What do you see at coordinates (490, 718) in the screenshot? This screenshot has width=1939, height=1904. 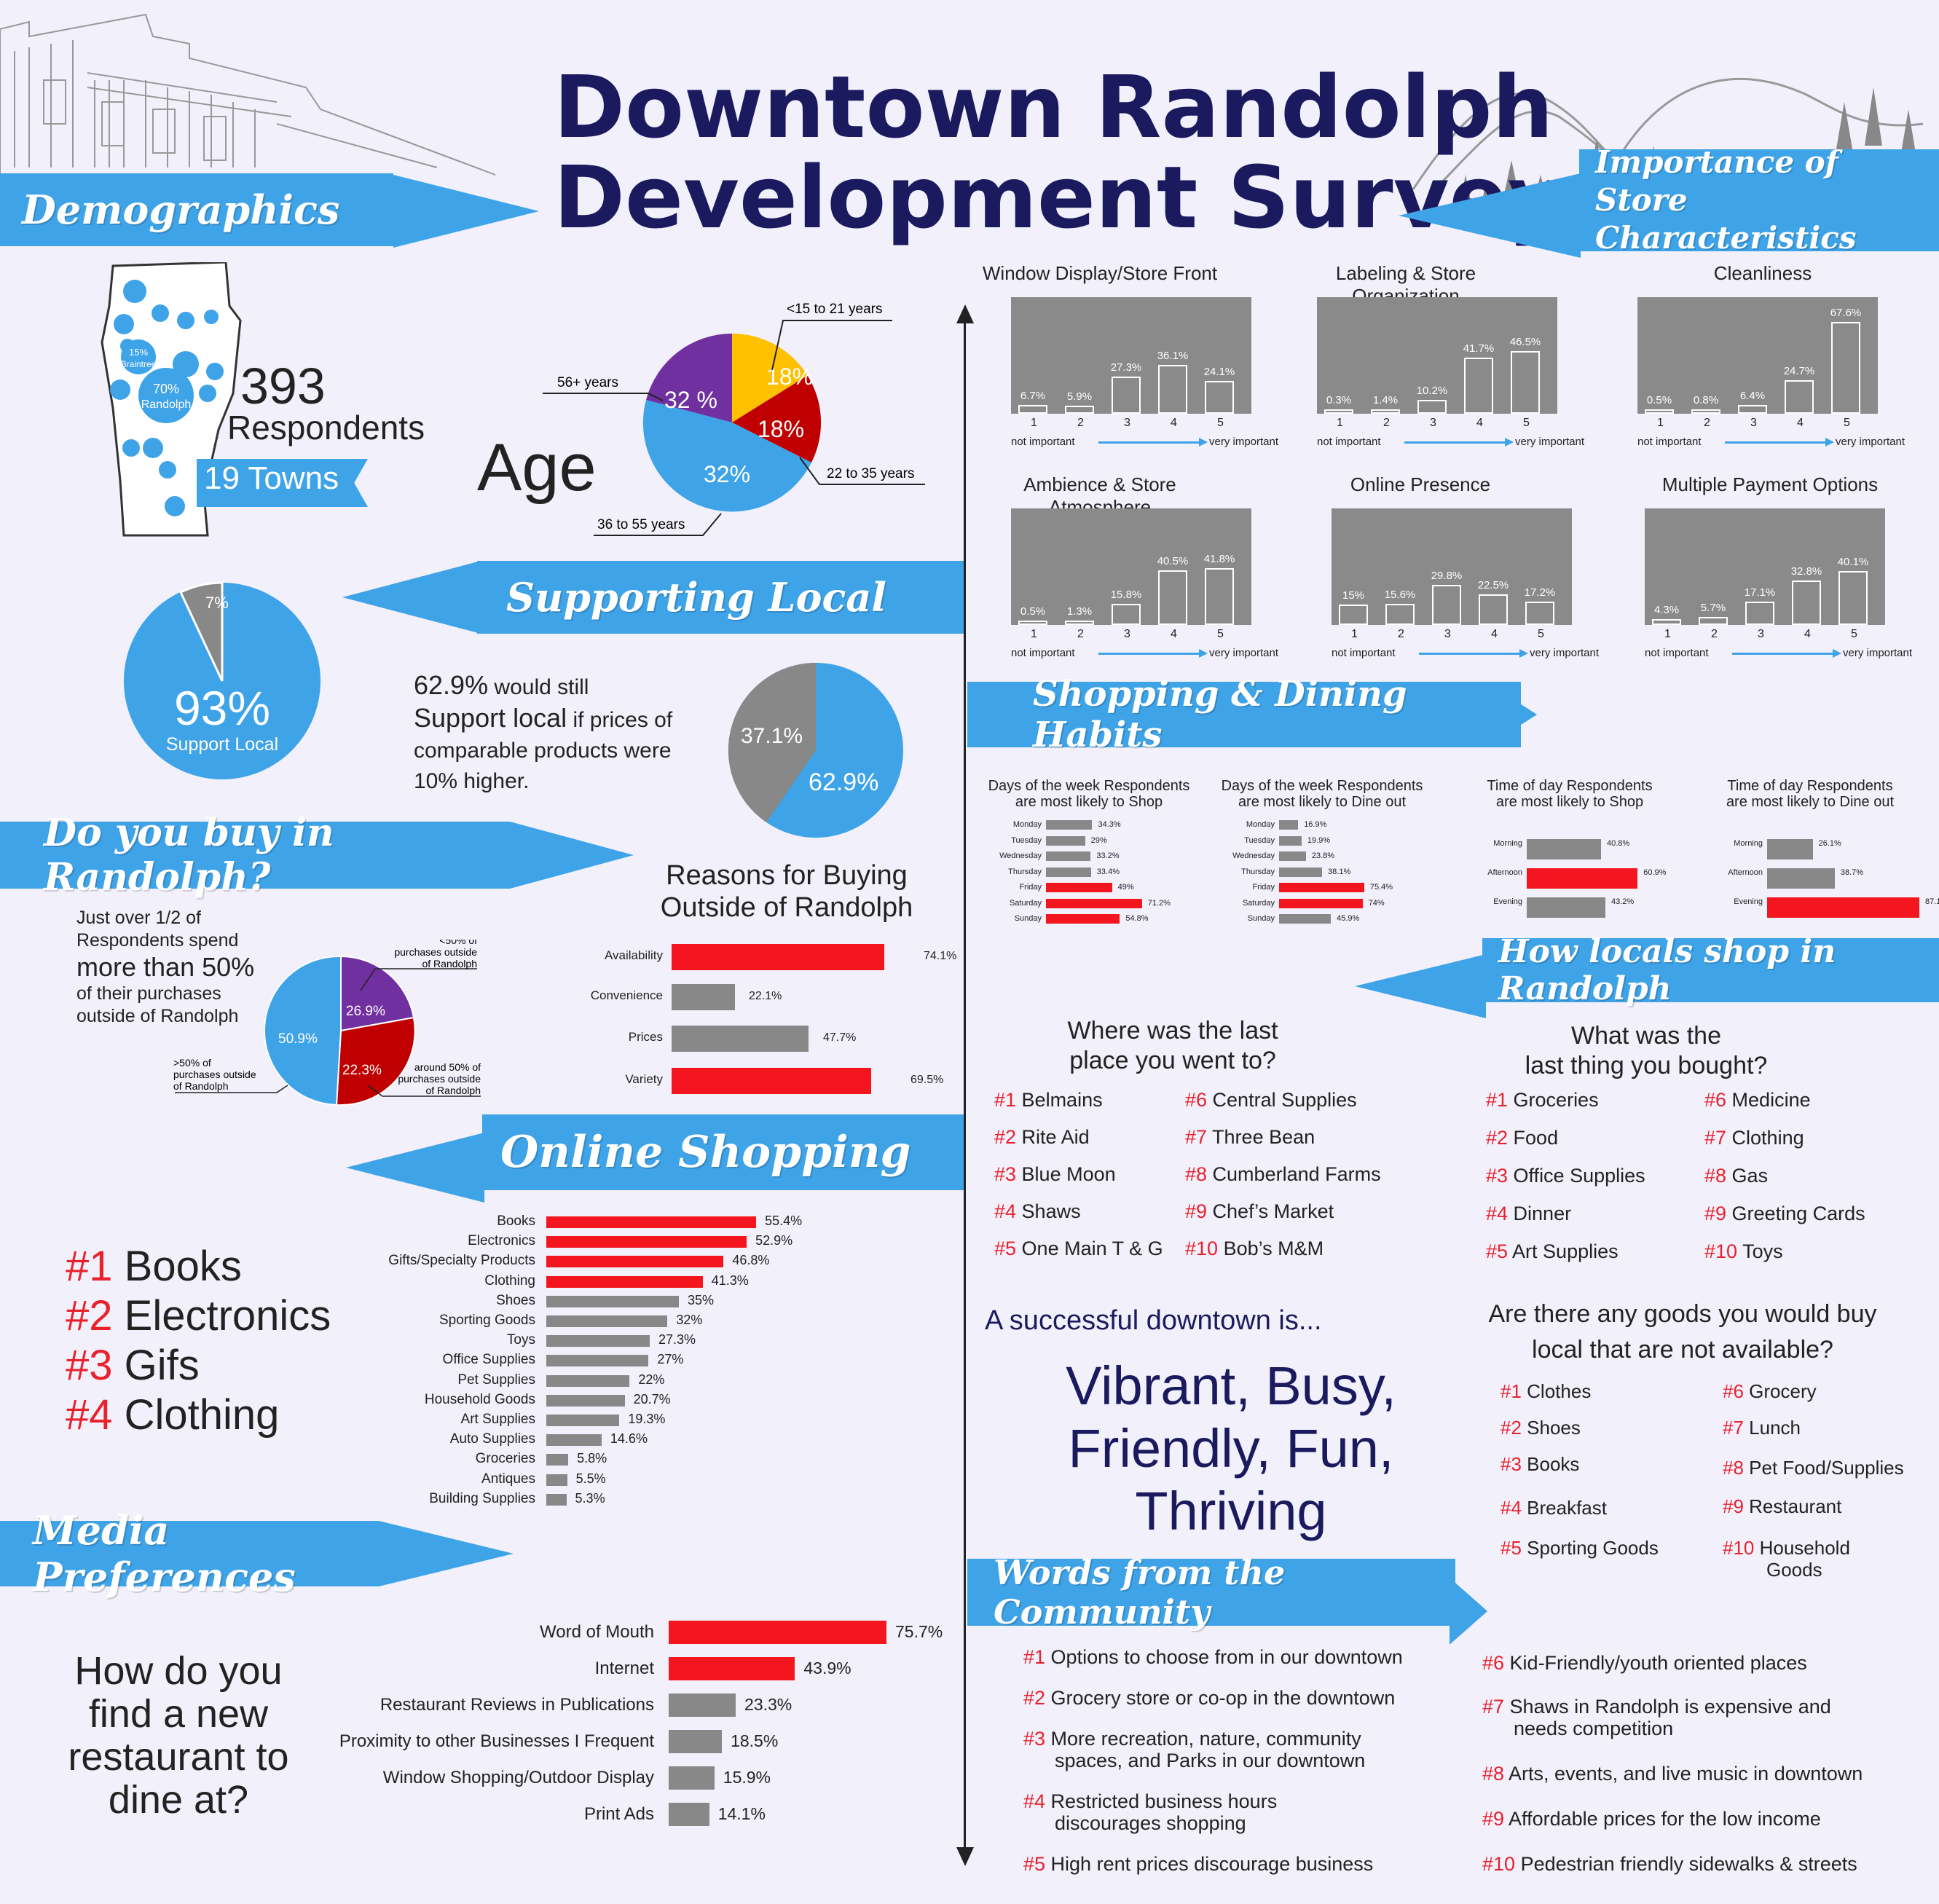 I see `support-text-b: Support local` at bounding box center [490, 718].